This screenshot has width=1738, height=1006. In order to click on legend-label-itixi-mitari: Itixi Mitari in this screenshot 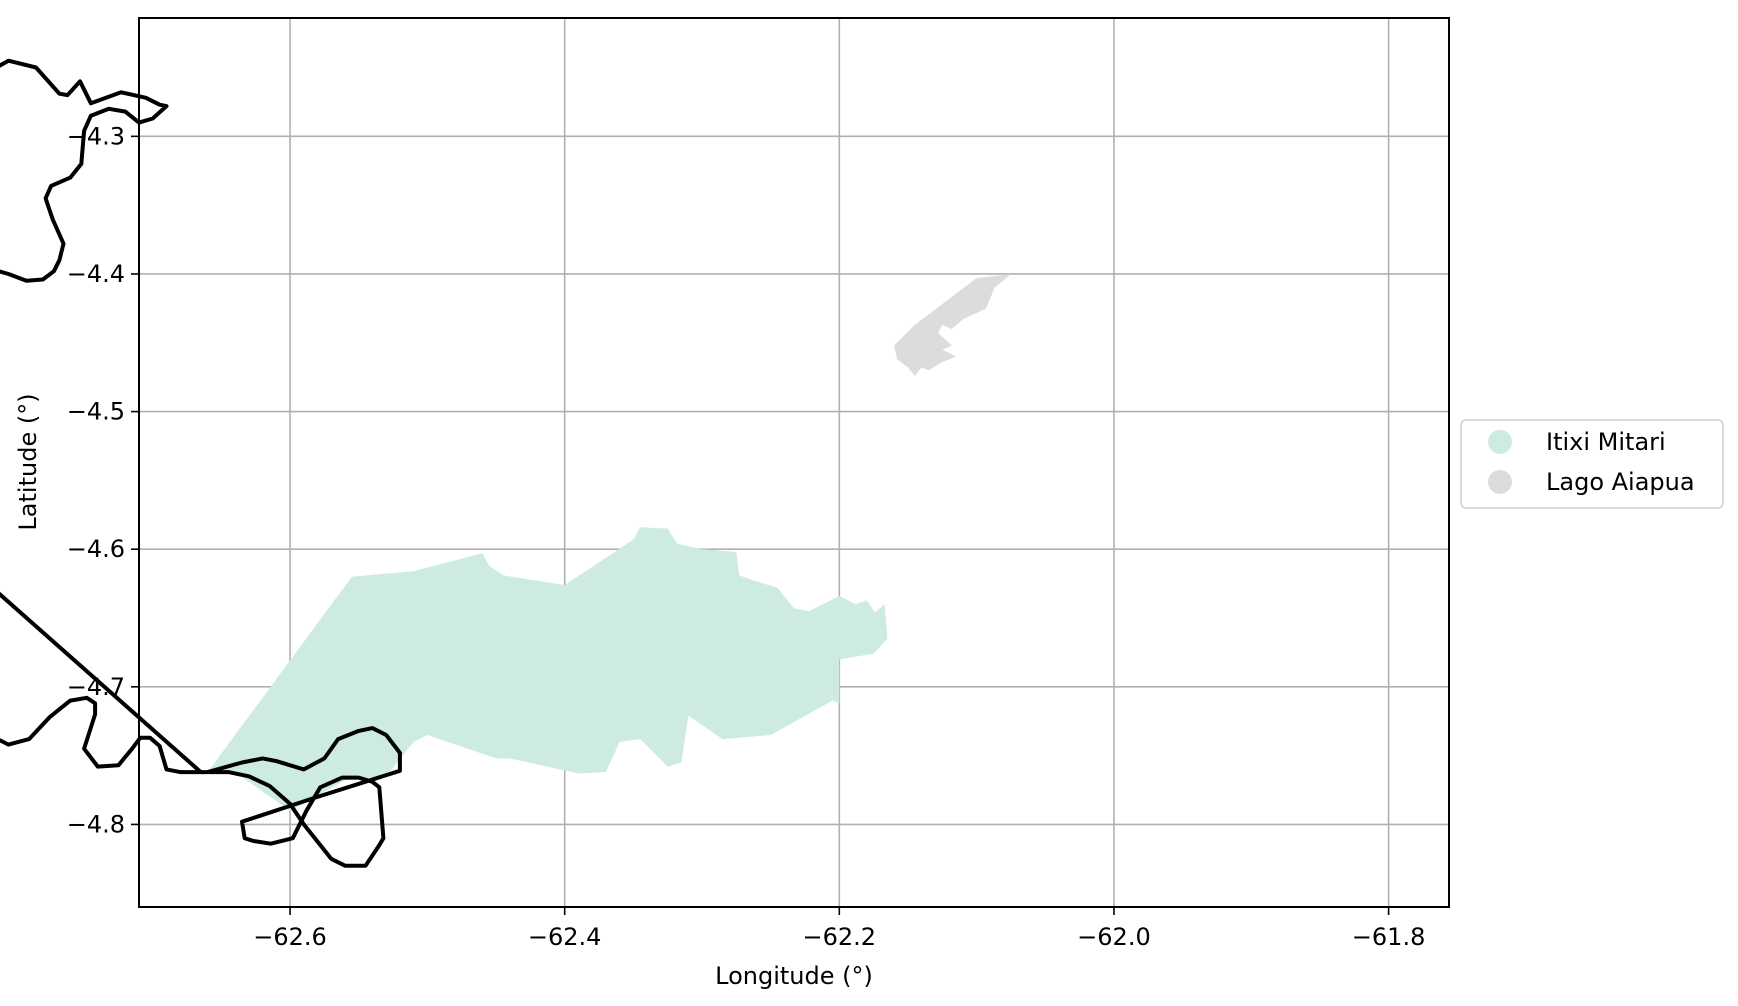, I will do `click(1606, 442)`.